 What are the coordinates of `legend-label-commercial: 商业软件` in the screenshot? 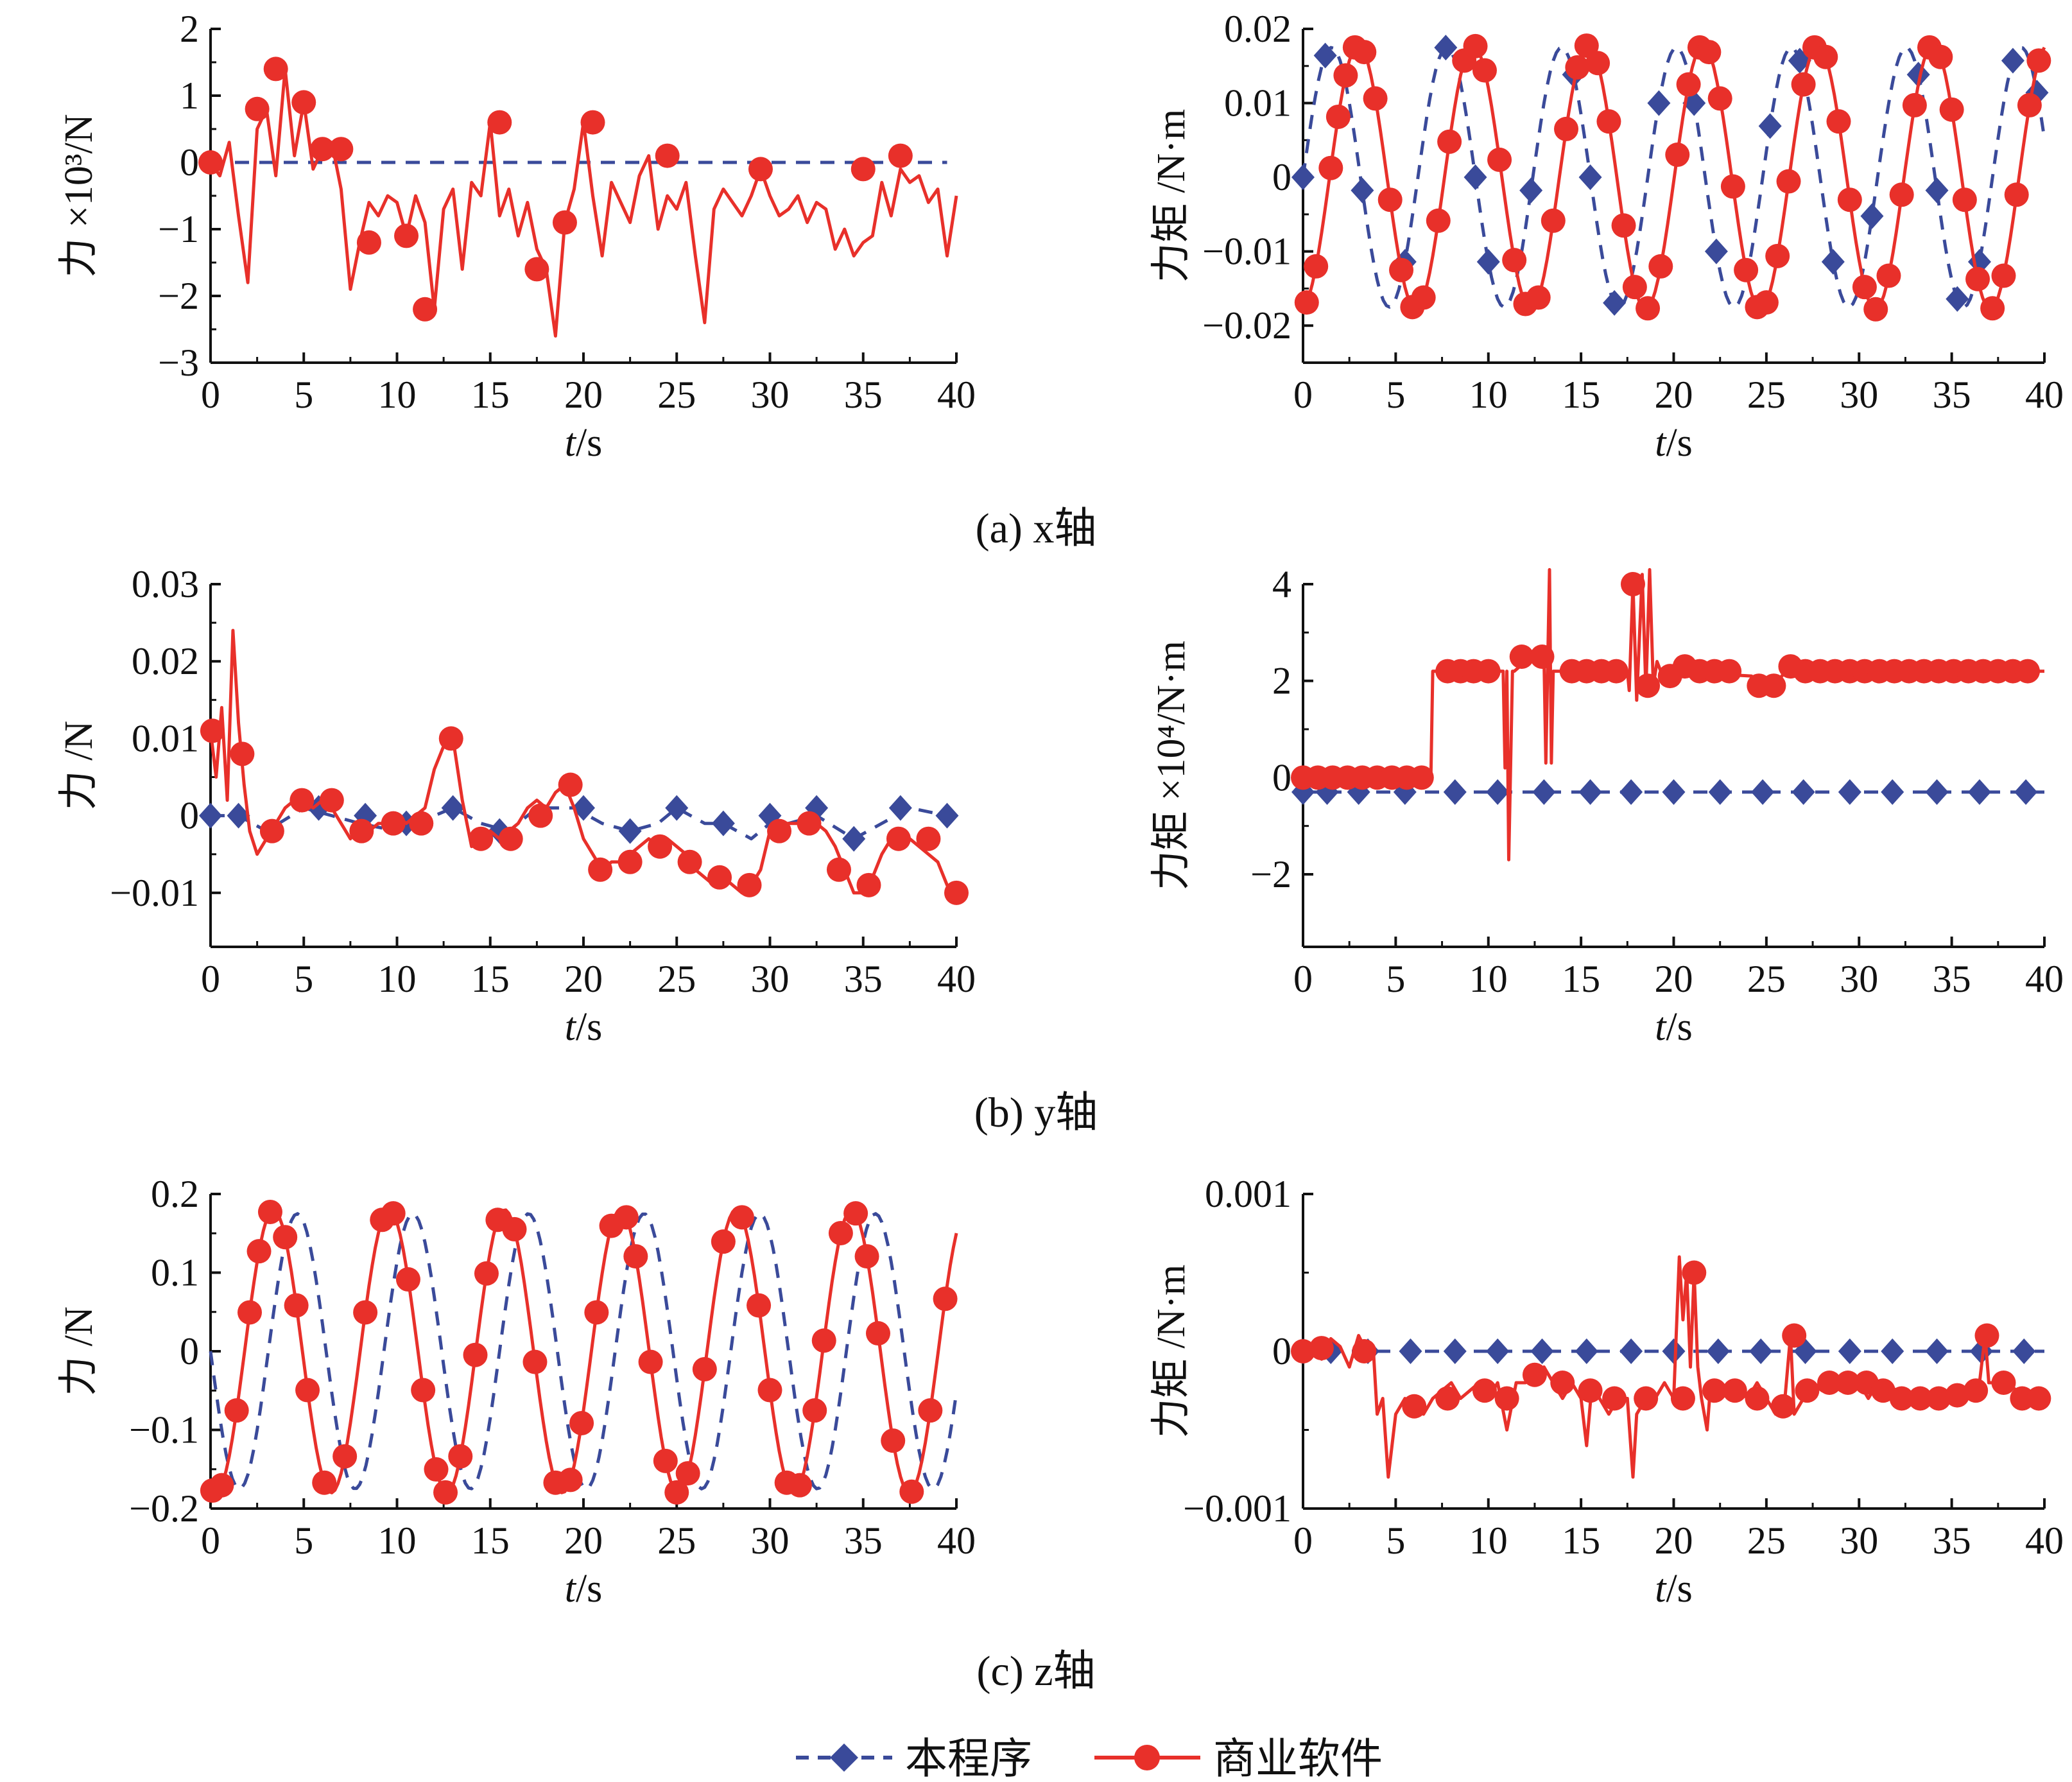 It's located at (1298, 1758).